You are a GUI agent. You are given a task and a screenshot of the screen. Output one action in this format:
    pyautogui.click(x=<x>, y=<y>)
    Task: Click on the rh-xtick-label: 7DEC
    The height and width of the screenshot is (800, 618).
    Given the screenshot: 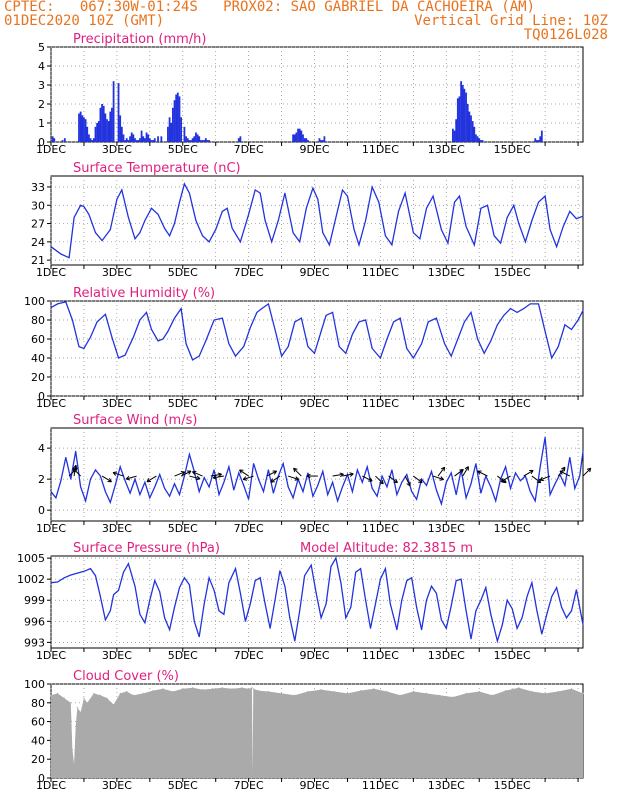 What is the action you would take?
    pyautogui.click(x=249, y=403)
    